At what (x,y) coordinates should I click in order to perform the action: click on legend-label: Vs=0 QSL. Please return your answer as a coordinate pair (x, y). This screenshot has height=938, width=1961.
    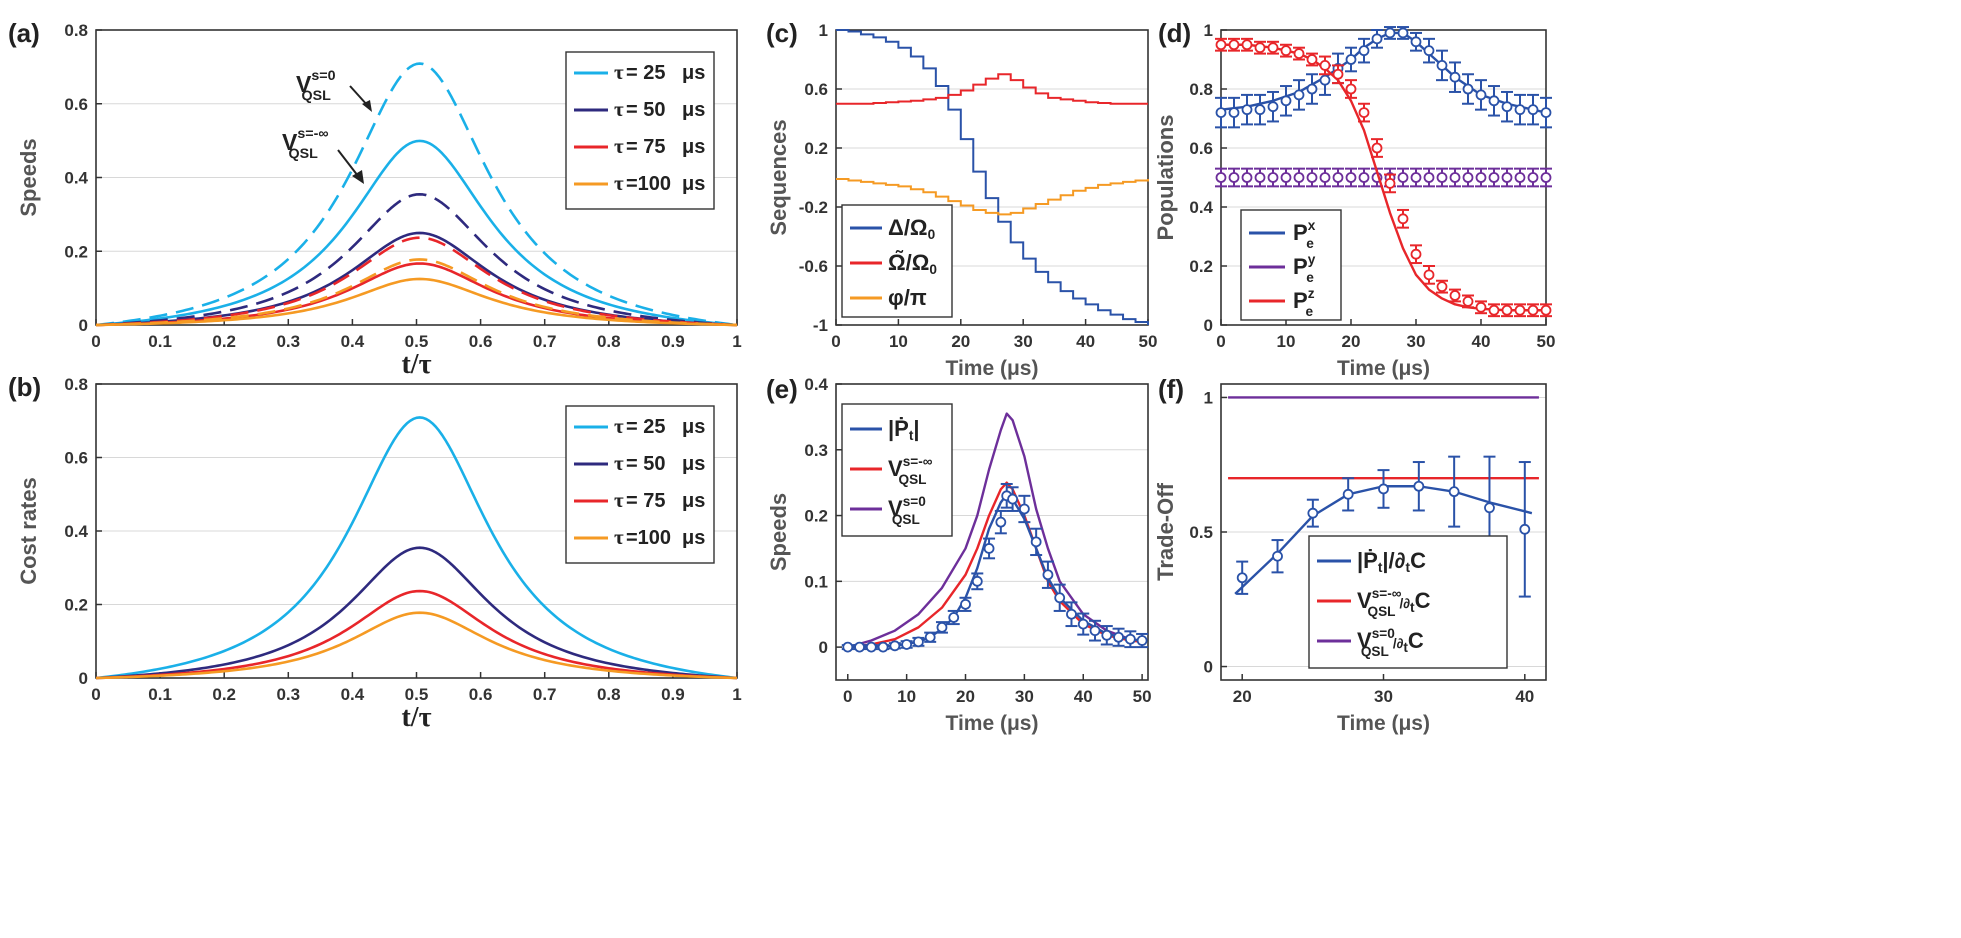
    Looking at the image, I should click on (907, 510).